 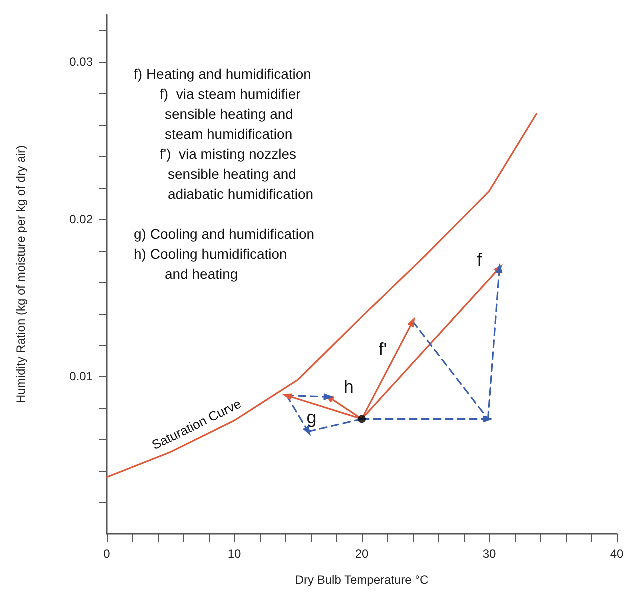 What do you see at coordinates (362, 554) in the screenshot?
I see `x-tick-label: 20` at bounding box center [362, 554].